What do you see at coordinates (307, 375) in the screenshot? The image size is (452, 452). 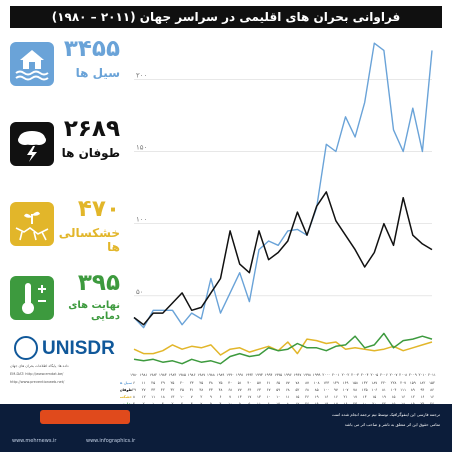 I see `x-tick-label: ۱۹۹۸` at bounding box center [307, 375].